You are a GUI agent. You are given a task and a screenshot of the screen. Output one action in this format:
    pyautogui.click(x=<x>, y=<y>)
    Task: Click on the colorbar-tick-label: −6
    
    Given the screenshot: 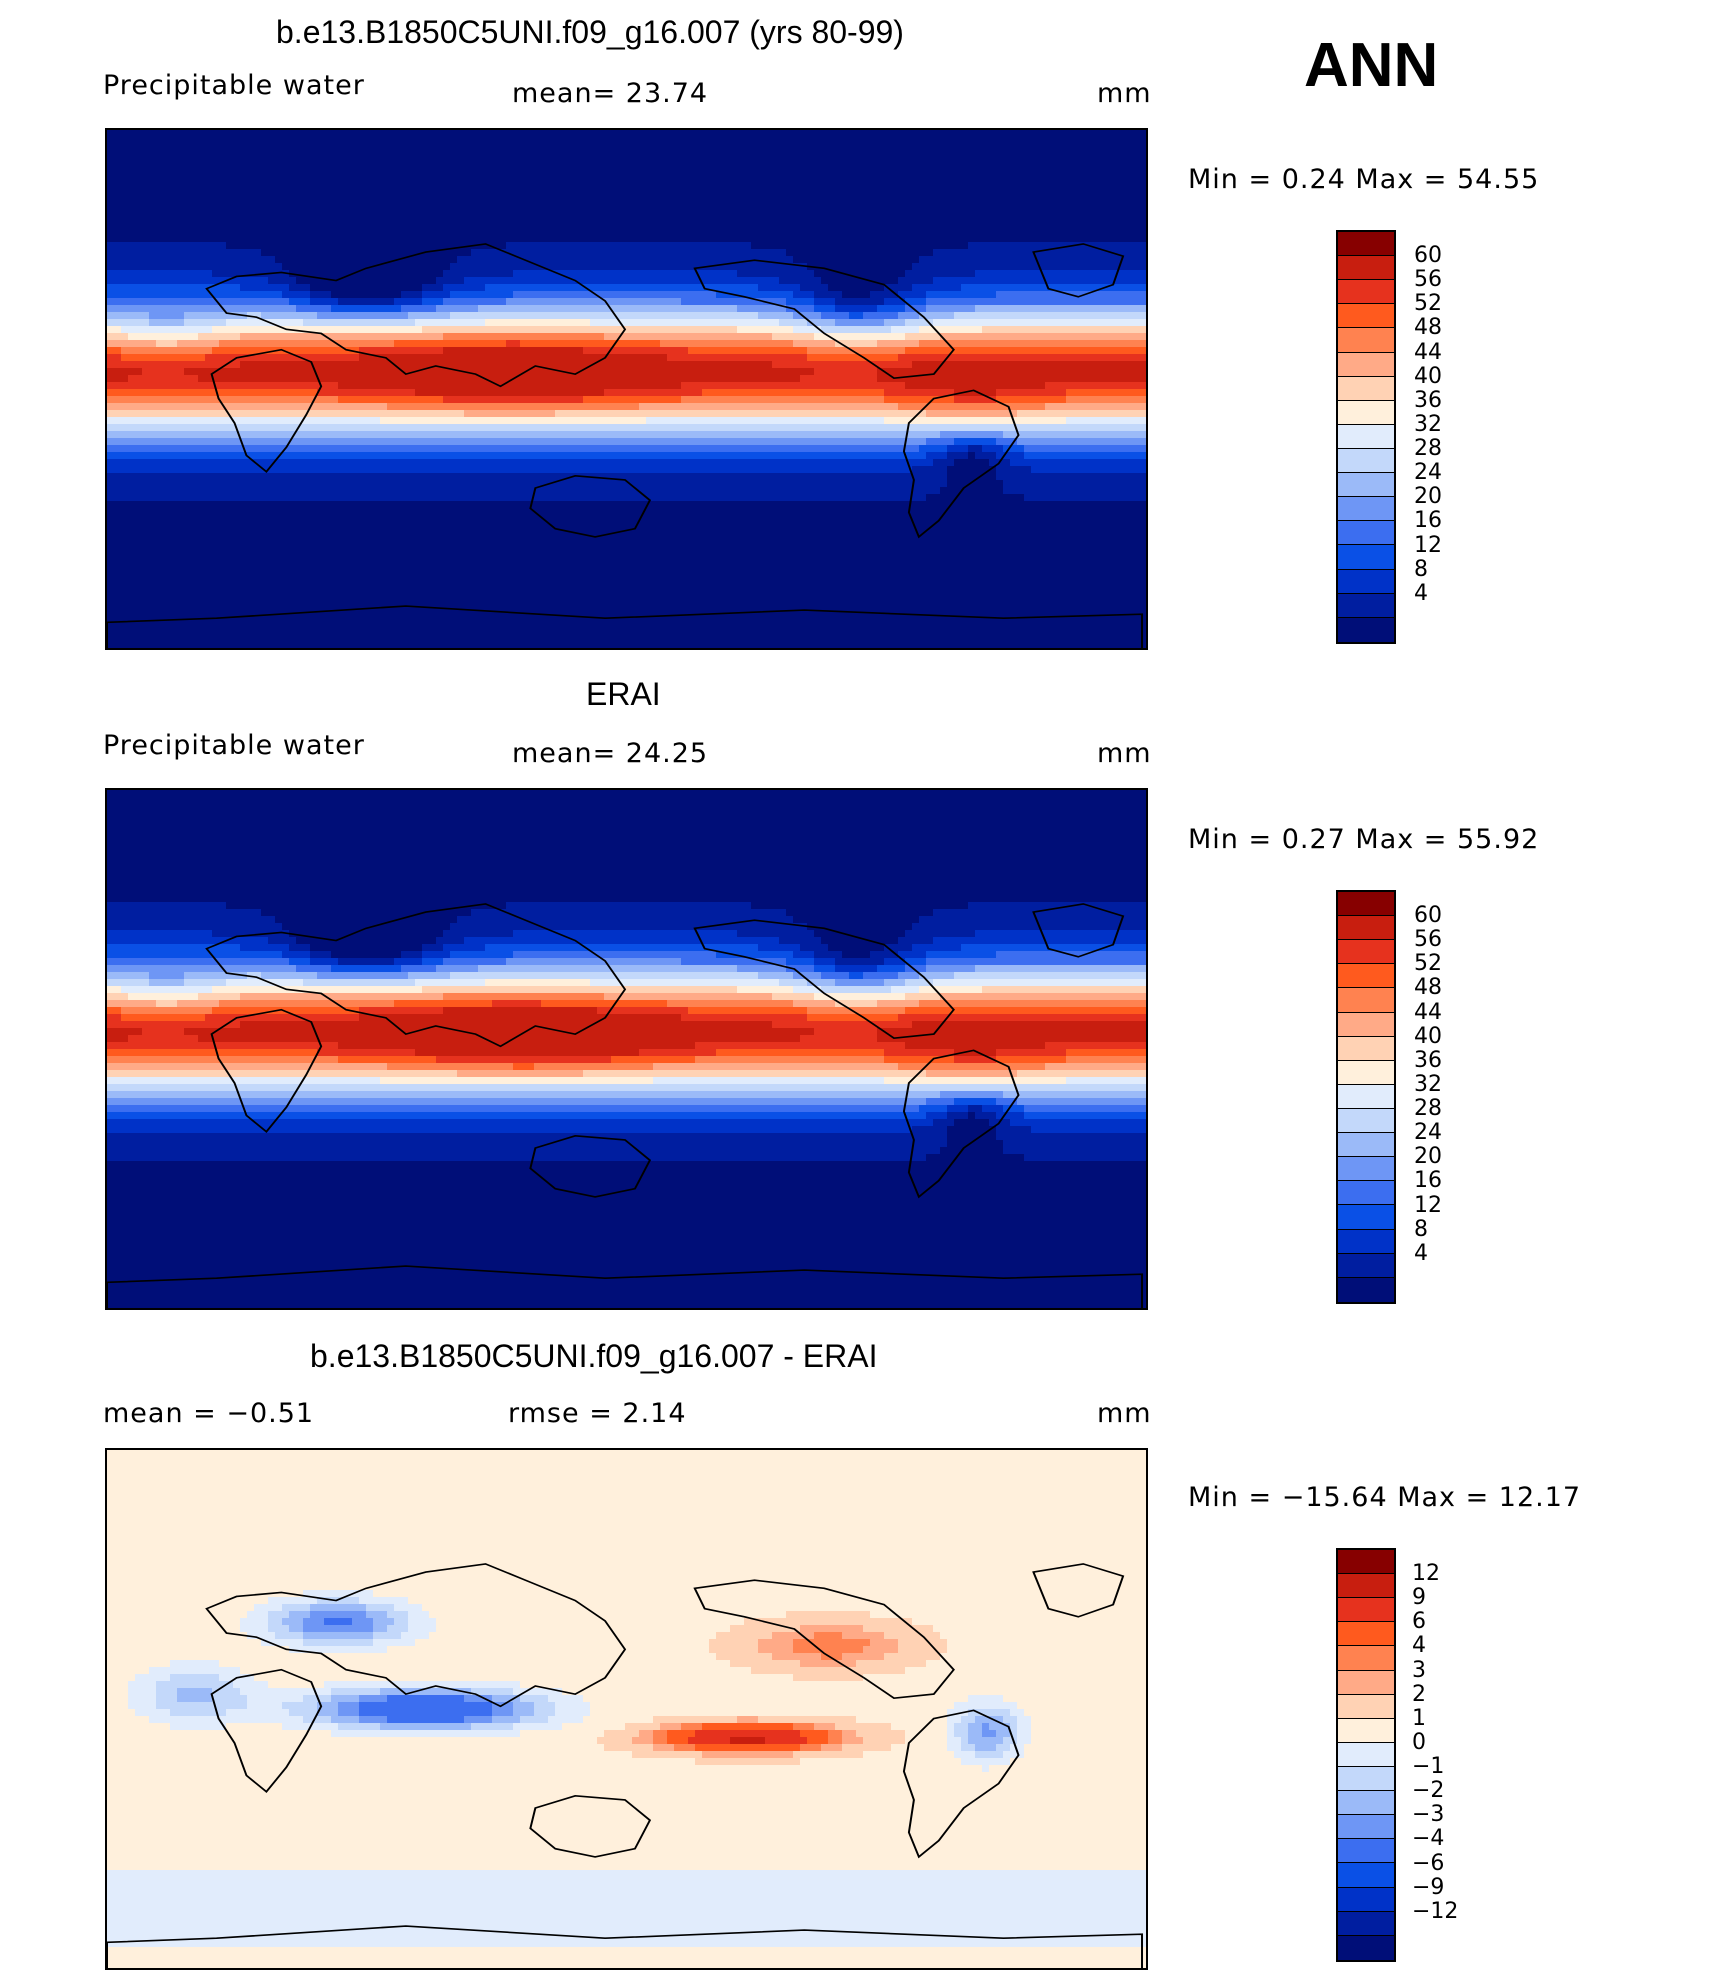 What is the action you would take?
    pyautogui.click(x=1428, y=1863)
    